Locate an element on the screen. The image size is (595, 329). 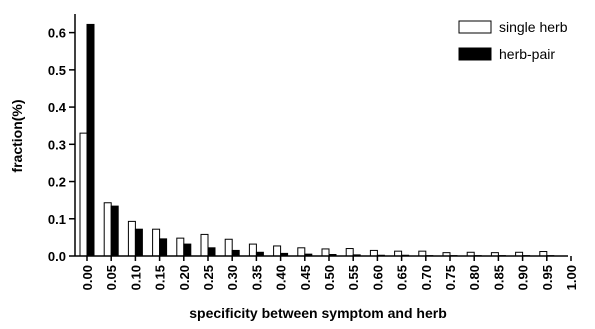
x-tick-label-0-00: 0.00 is located at coordinates (87, 277).